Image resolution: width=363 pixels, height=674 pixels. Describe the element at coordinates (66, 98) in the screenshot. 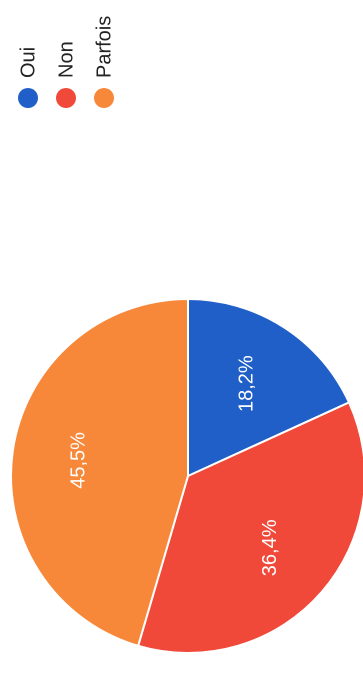

I see `legend-dot-non` at that location.